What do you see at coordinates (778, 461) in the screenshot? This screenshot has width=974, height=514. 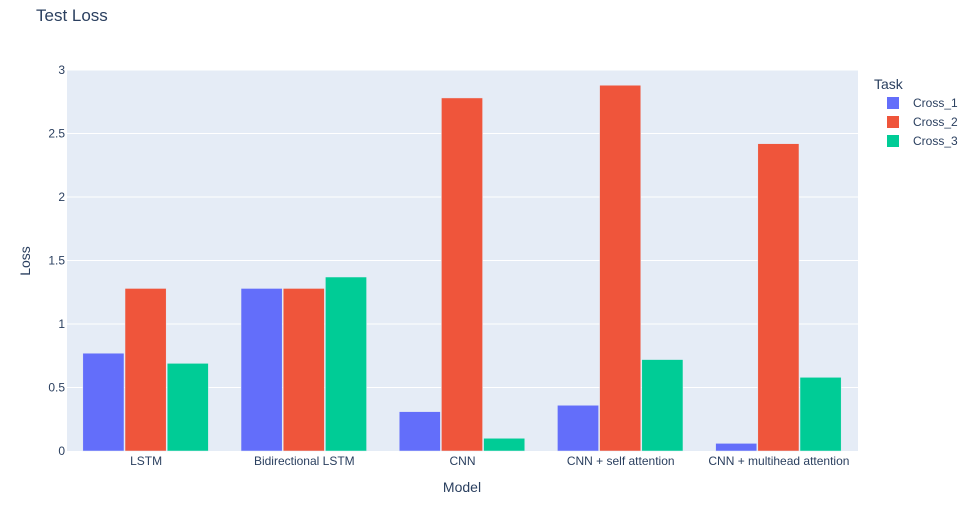 I see `x-tick-label: CNN + multihead attention` at bounding box center [778, 461].